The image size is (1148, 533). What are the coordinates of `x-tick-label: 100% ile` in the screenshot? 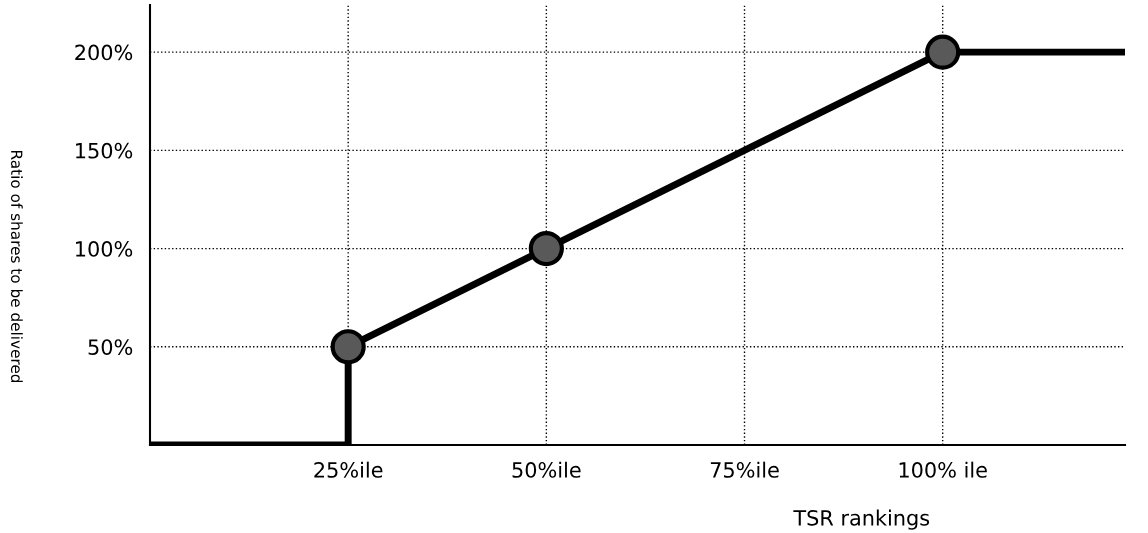 It's located at (943, 469).